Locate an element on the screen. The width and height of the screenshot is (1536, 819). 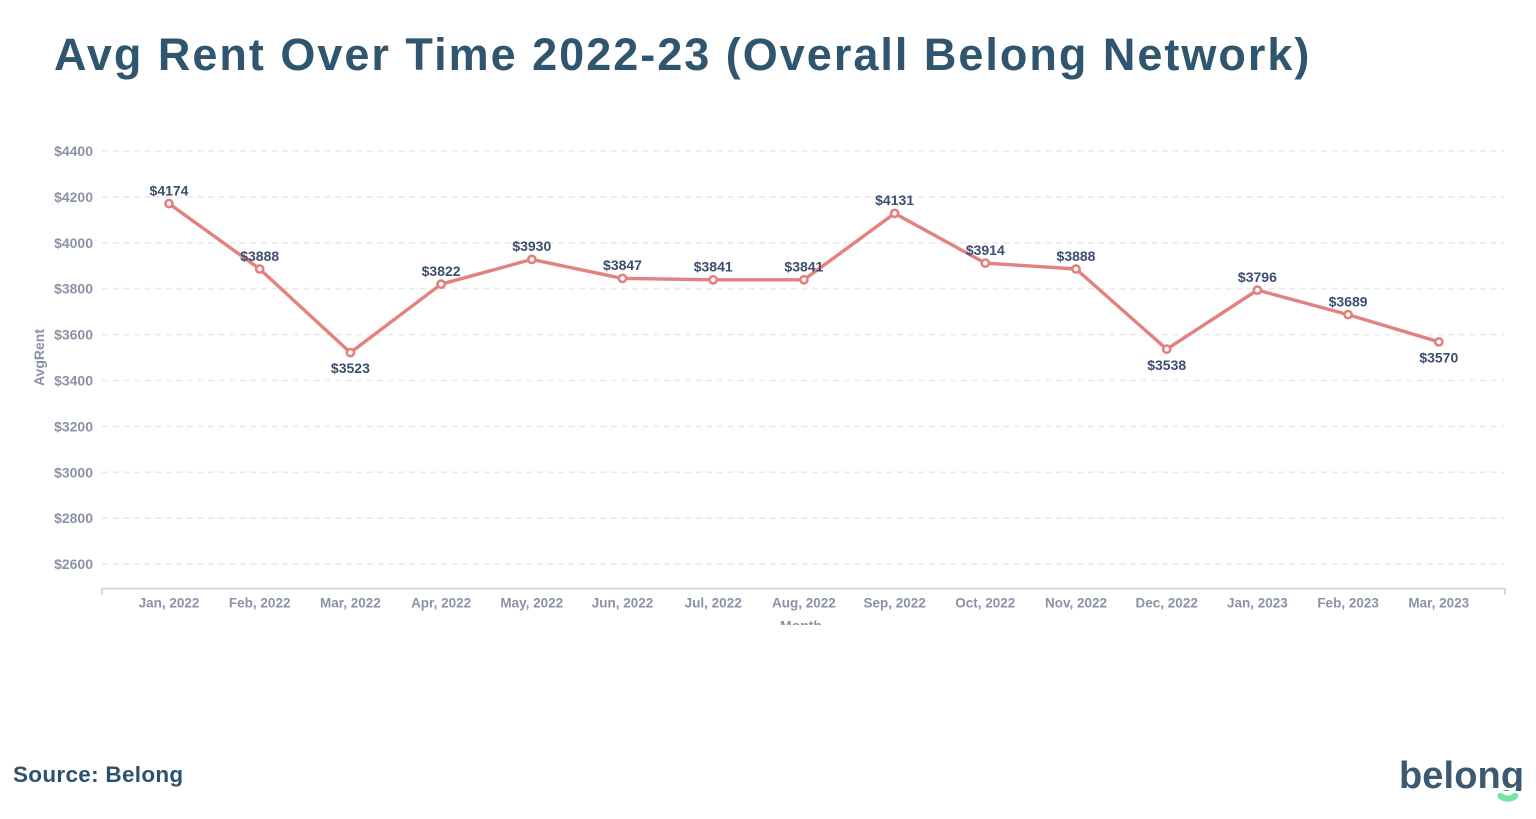
svg-text: $4400 is located at coordinates (73, 151).